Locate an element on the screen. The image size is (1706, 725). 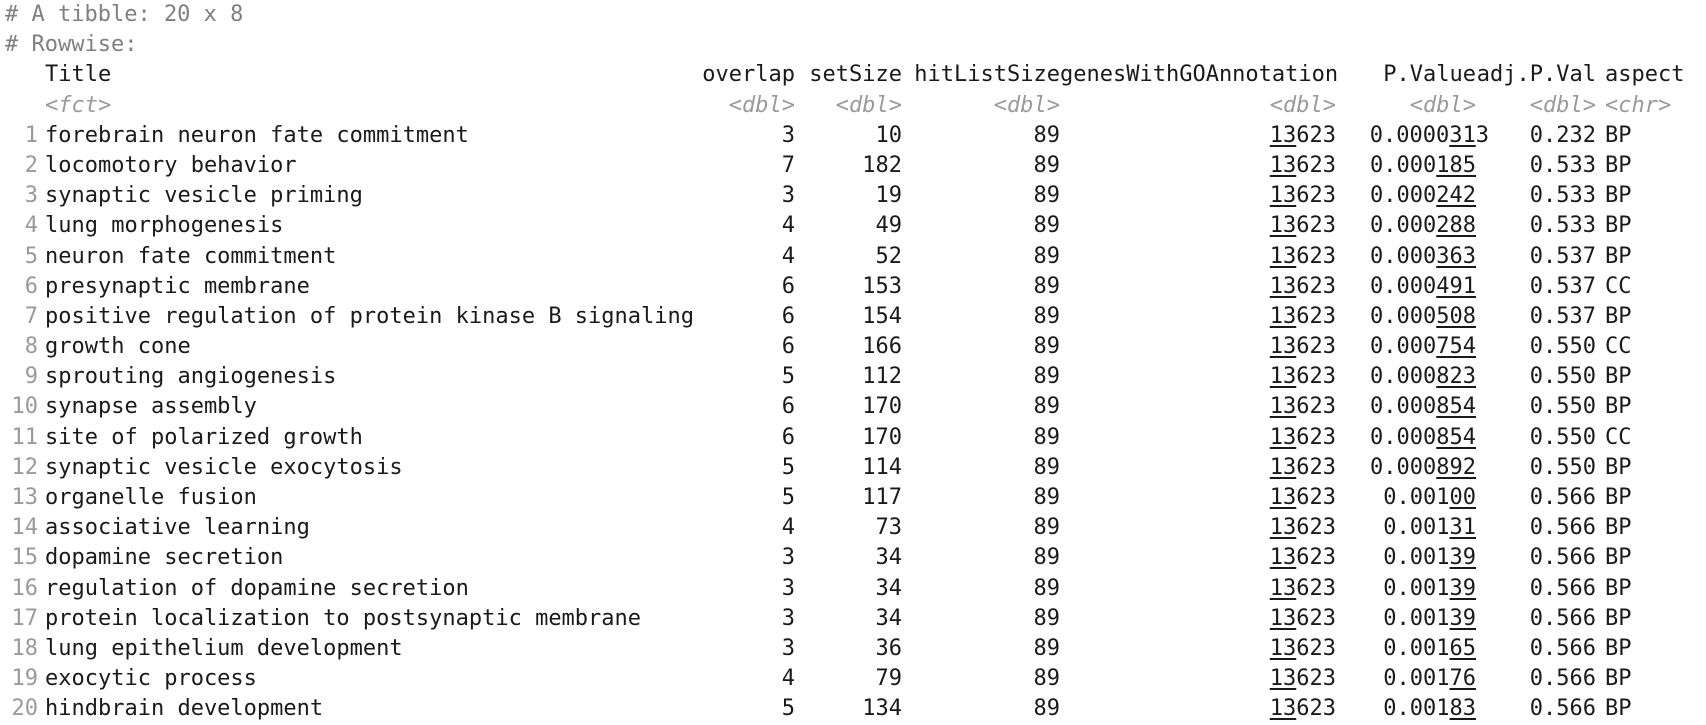
row-number: 15 is located at coordinates (25, 558).